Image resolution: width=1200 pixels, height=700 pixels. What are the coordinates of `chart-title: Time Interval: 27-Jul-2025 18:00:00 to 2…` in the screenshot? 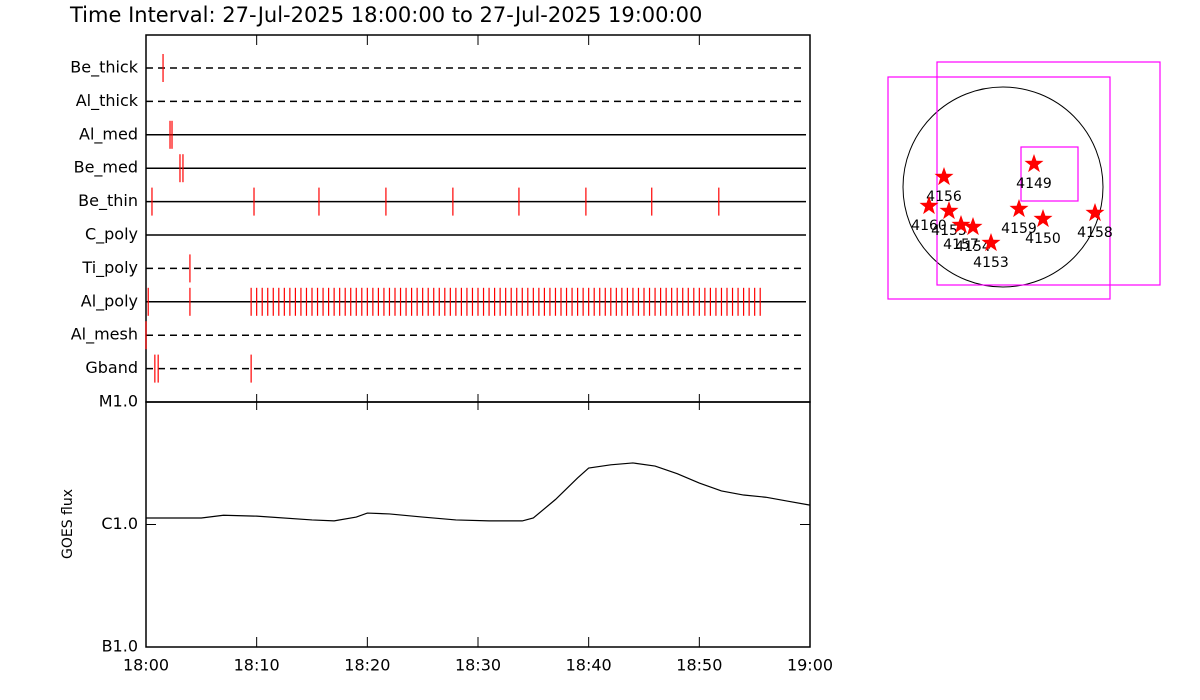 It's located at (385, 15).